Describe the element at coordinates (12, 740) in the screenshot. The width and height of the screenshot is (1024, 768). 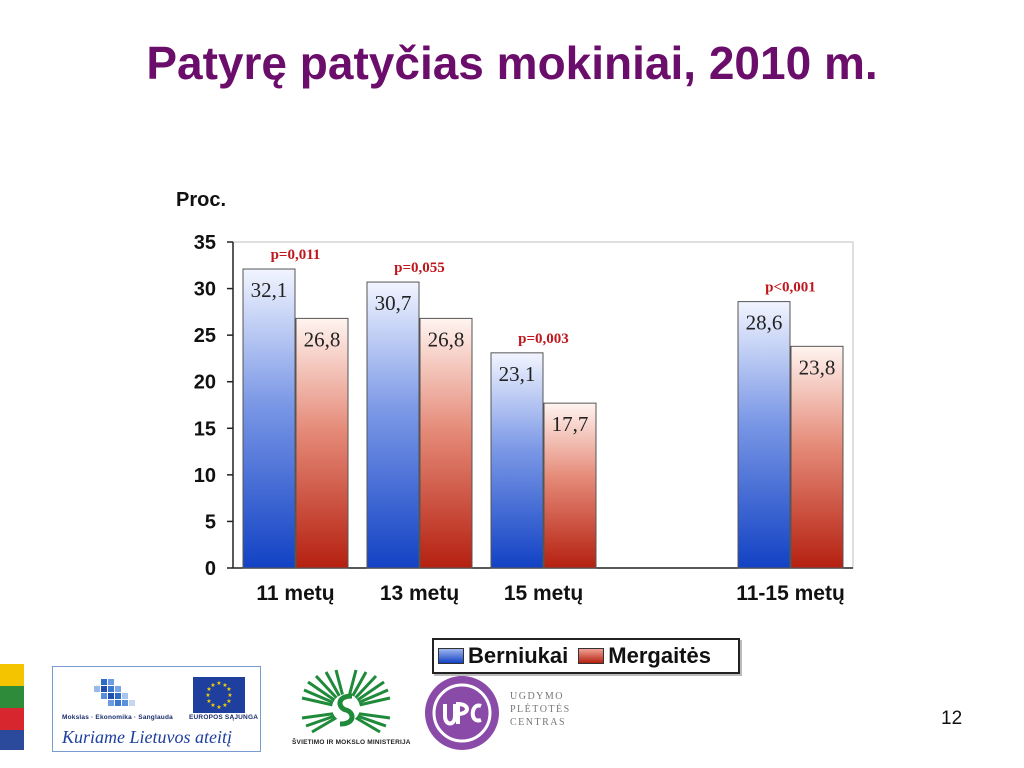
I see `color-stripe-blue` at that location.